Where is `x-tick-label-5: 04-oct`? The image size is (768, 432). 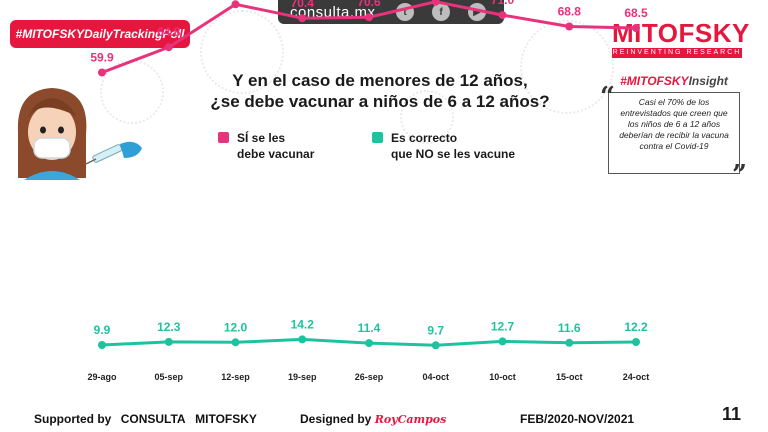
x-tick-label-5: 04-oct is located at coordinates (435, 377).